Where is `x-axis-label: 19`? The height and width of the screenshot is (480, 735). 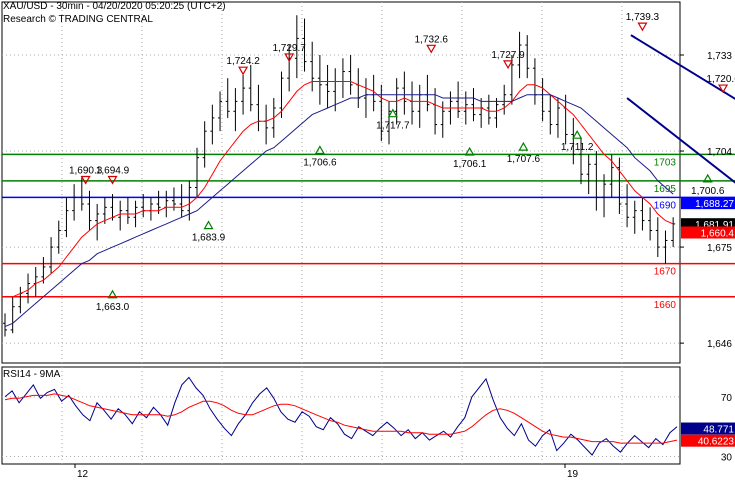
x-axis-label: 19 is located at coordinates (573, 474).